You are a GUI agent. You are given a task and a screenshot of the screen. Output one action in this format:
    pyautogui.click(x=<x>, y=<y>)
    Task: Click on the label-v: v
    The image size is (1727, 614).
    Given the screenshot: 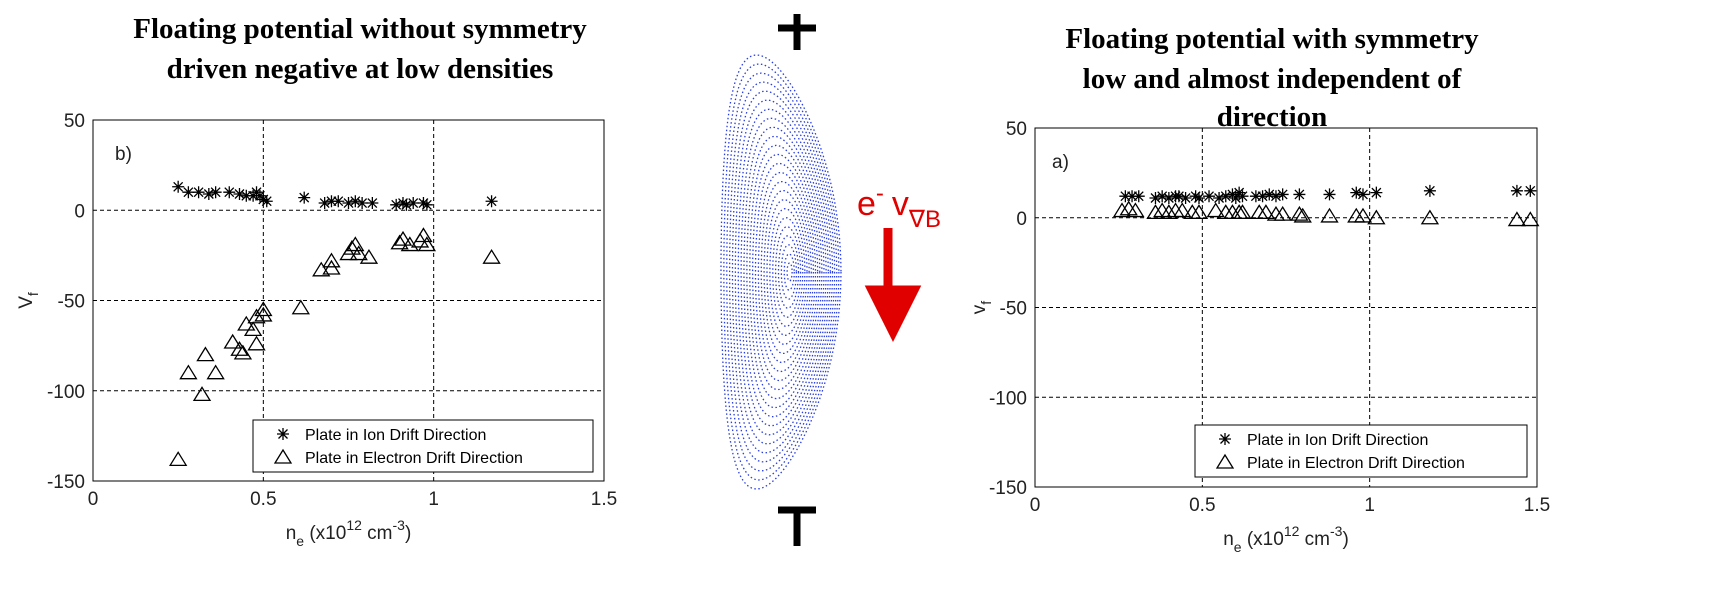 What is the action you would take?
    pyautogui.click(x=900, y=204)
    